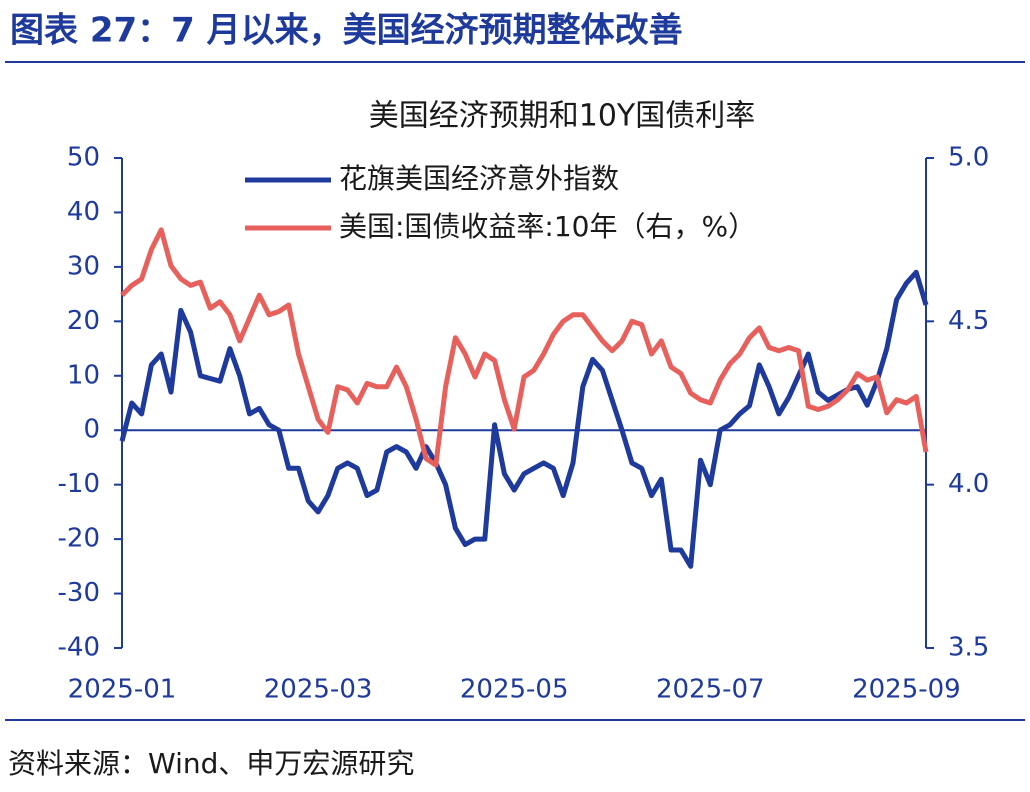 This screenshot has height=792, width=1030. I want to click on y-tick-label: 30, so click(83, 266).